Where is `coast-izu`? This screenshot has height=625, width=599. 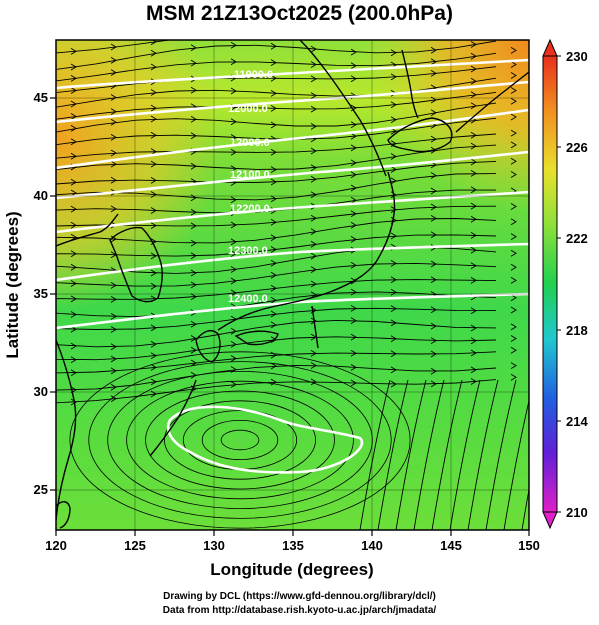 coast-izu is located at coordinates (315, 327).